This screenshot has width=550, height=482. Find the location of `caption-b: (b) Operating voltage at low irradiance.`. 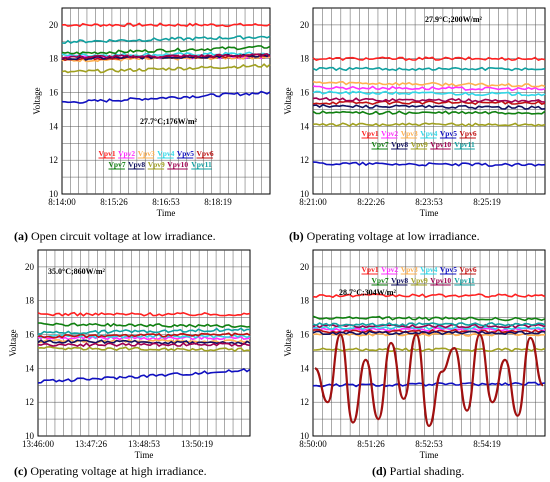

caption-b: (b) Operating voltage at low irradiance. is located at coordinates (384, 236).